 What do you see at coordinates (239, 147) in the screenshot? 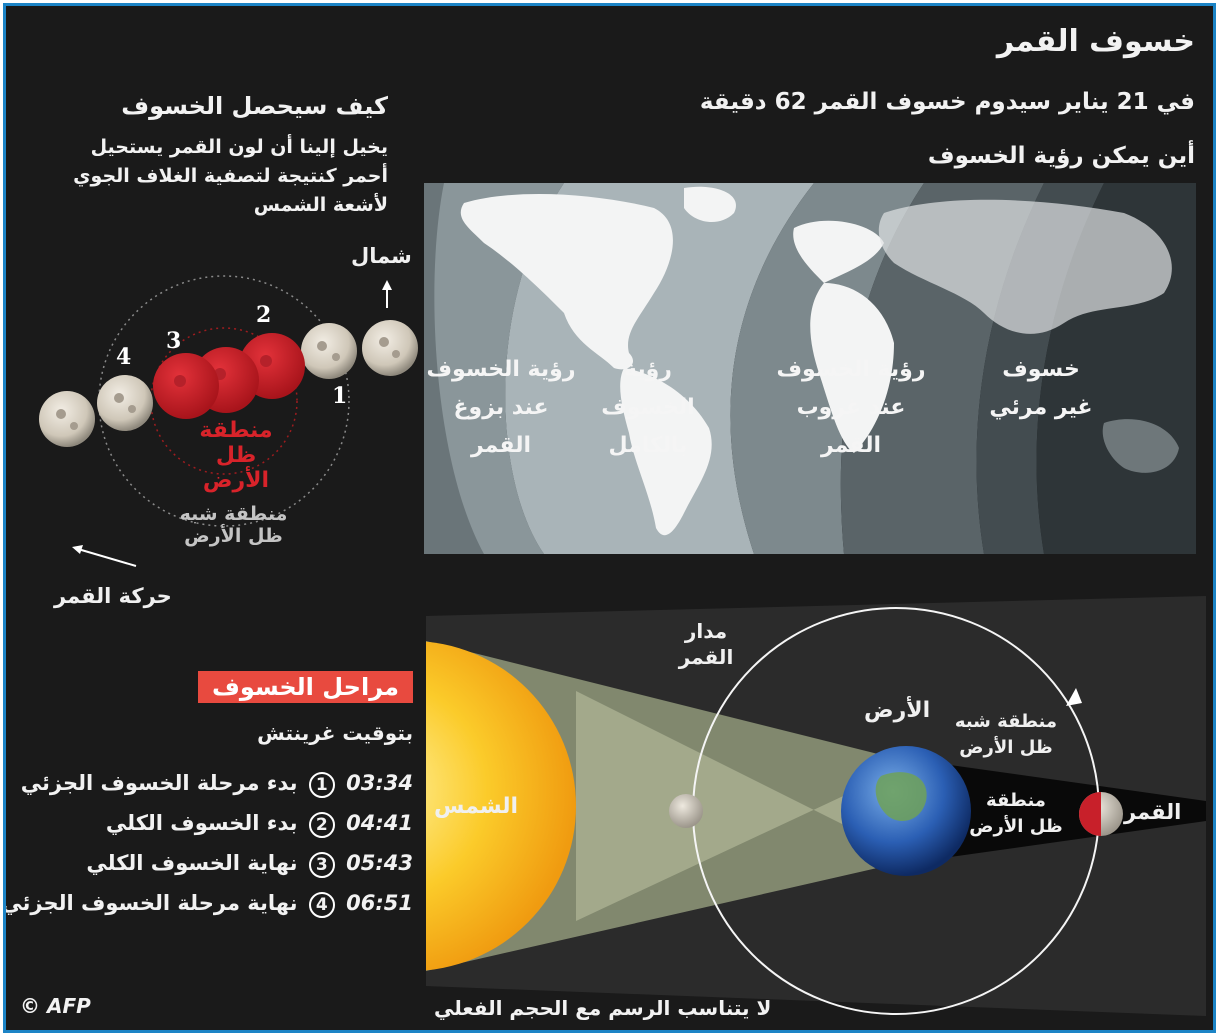
I see `how-desc-line1: يخيل إلينا أن لون القمر يستحيل` at bounding box center [239, 147].